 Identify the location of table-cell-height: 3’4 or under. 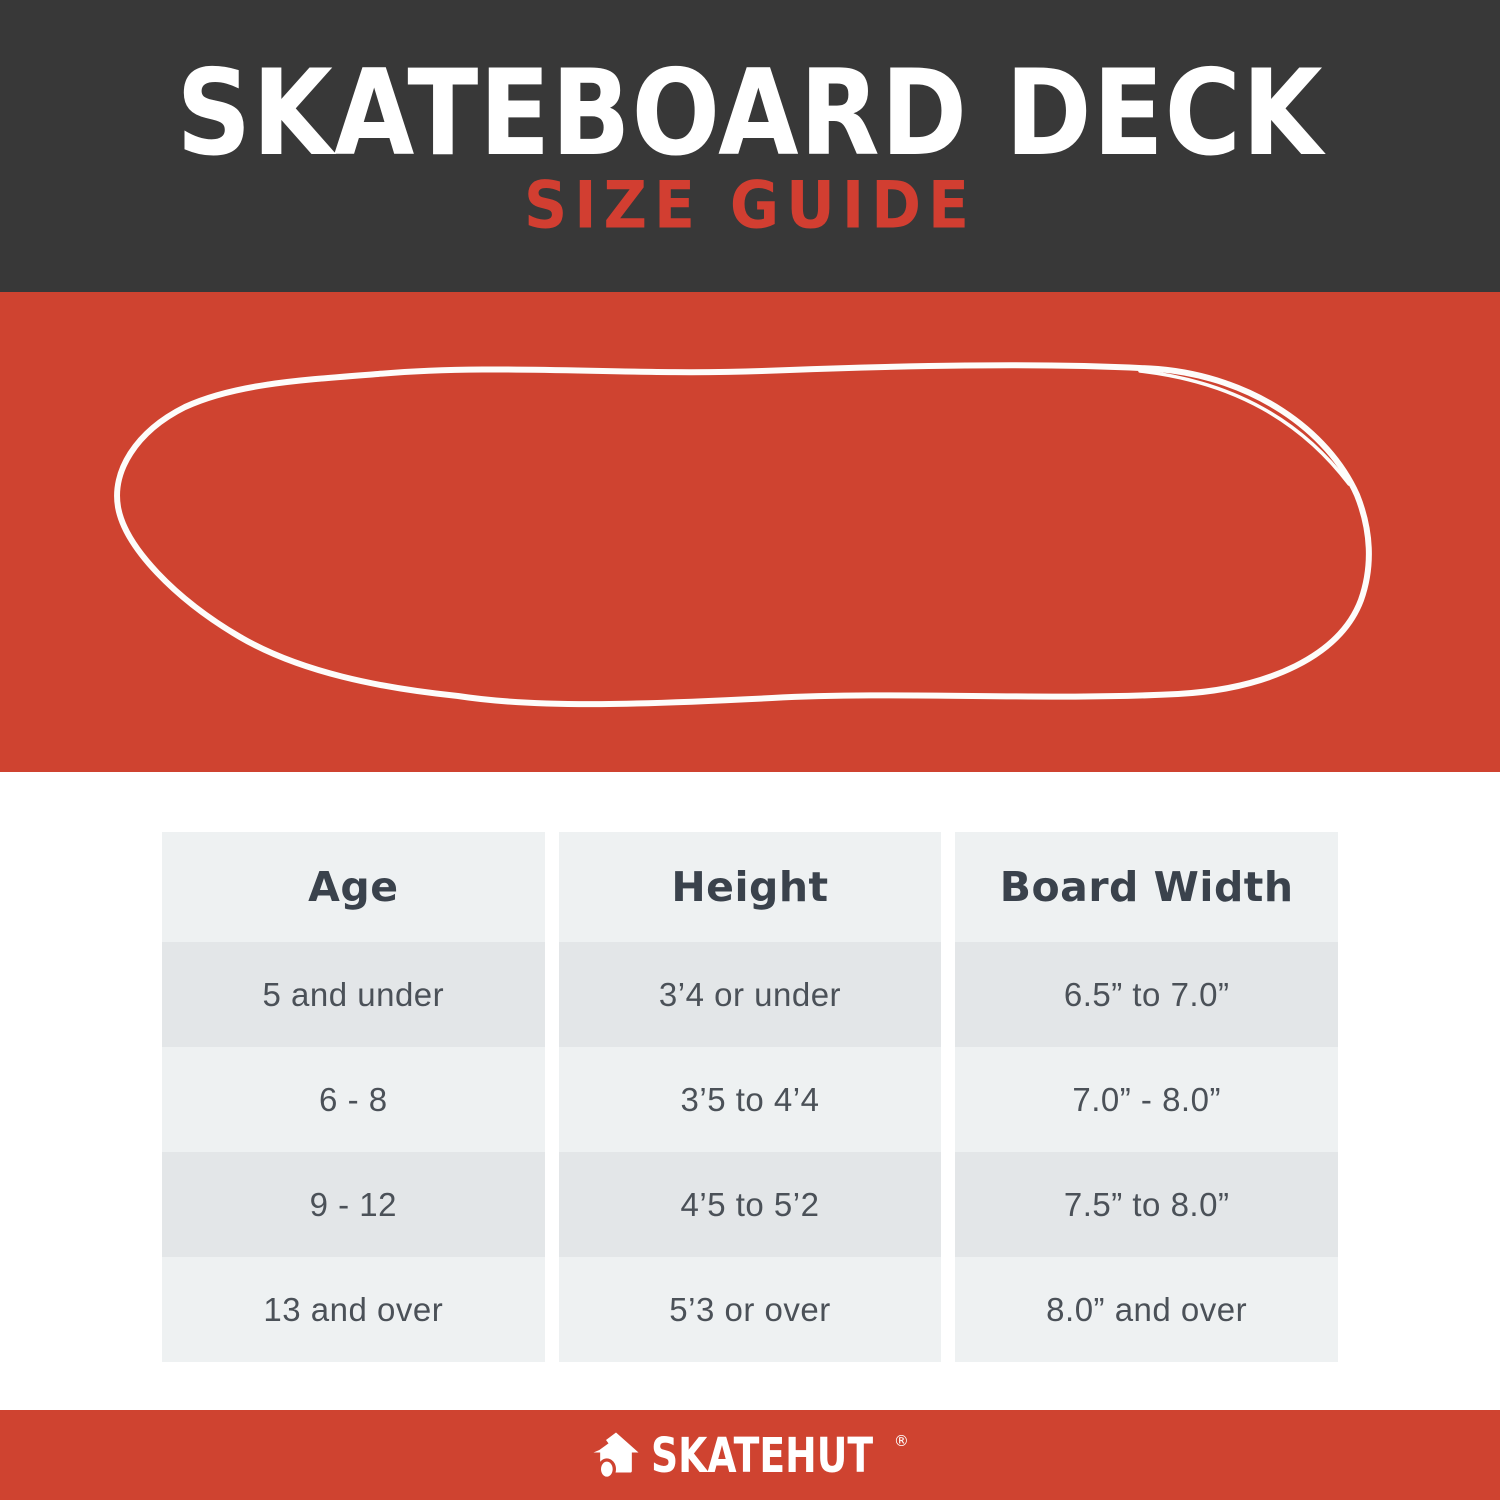
(750, 994).